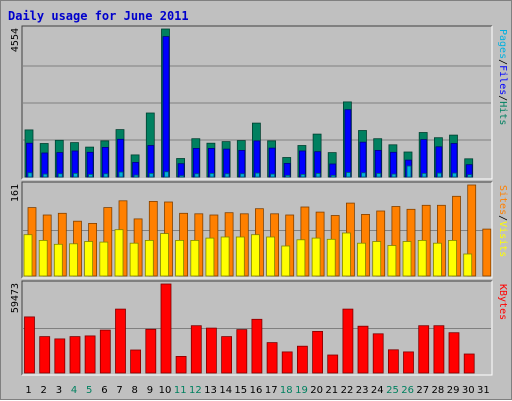 The width and height of the screenshot is (512, 401). Describe the element at coordinates (502, 77) in the screenshot. I see `series-legend-label: Pages/Files/Hits` at that location.